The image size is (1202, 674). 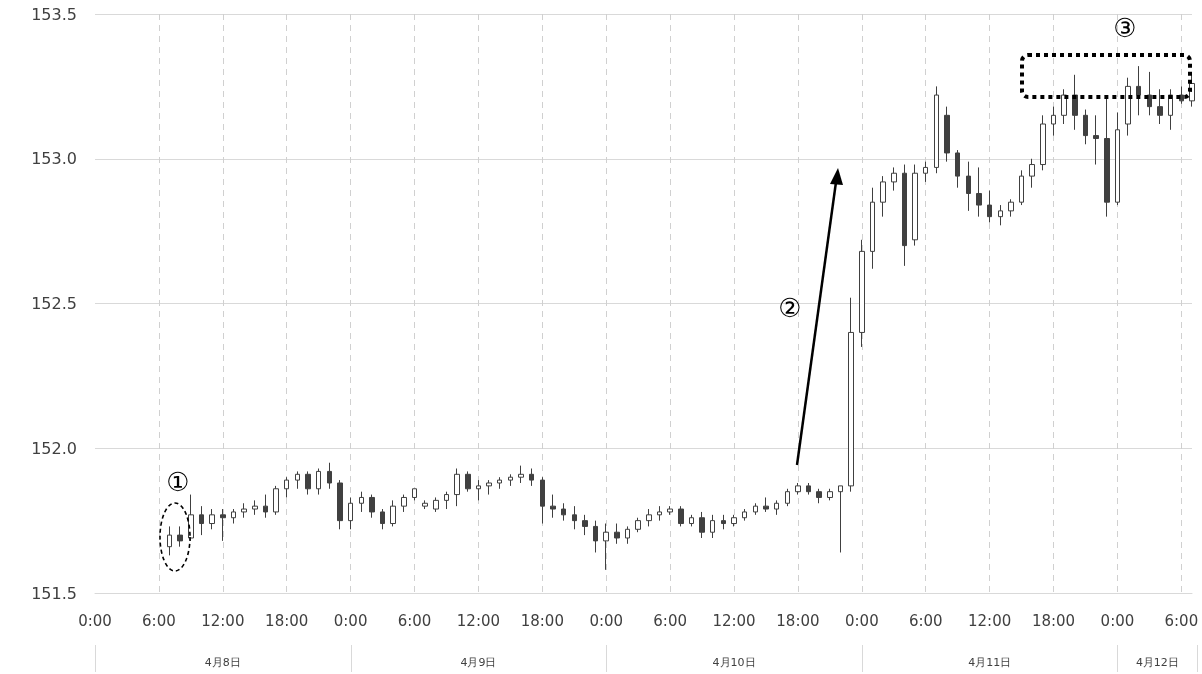 I want to click on y-tick-label: 151.5, so click(x=54, y=593).